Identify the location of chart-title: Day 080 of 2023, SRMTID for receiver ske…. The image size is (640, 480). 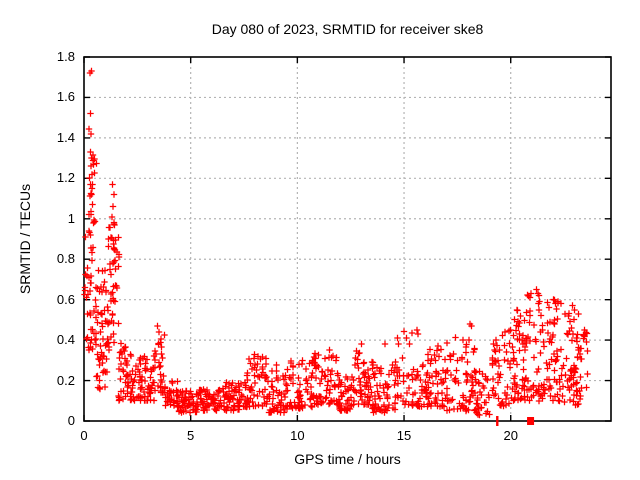
(347, 29).